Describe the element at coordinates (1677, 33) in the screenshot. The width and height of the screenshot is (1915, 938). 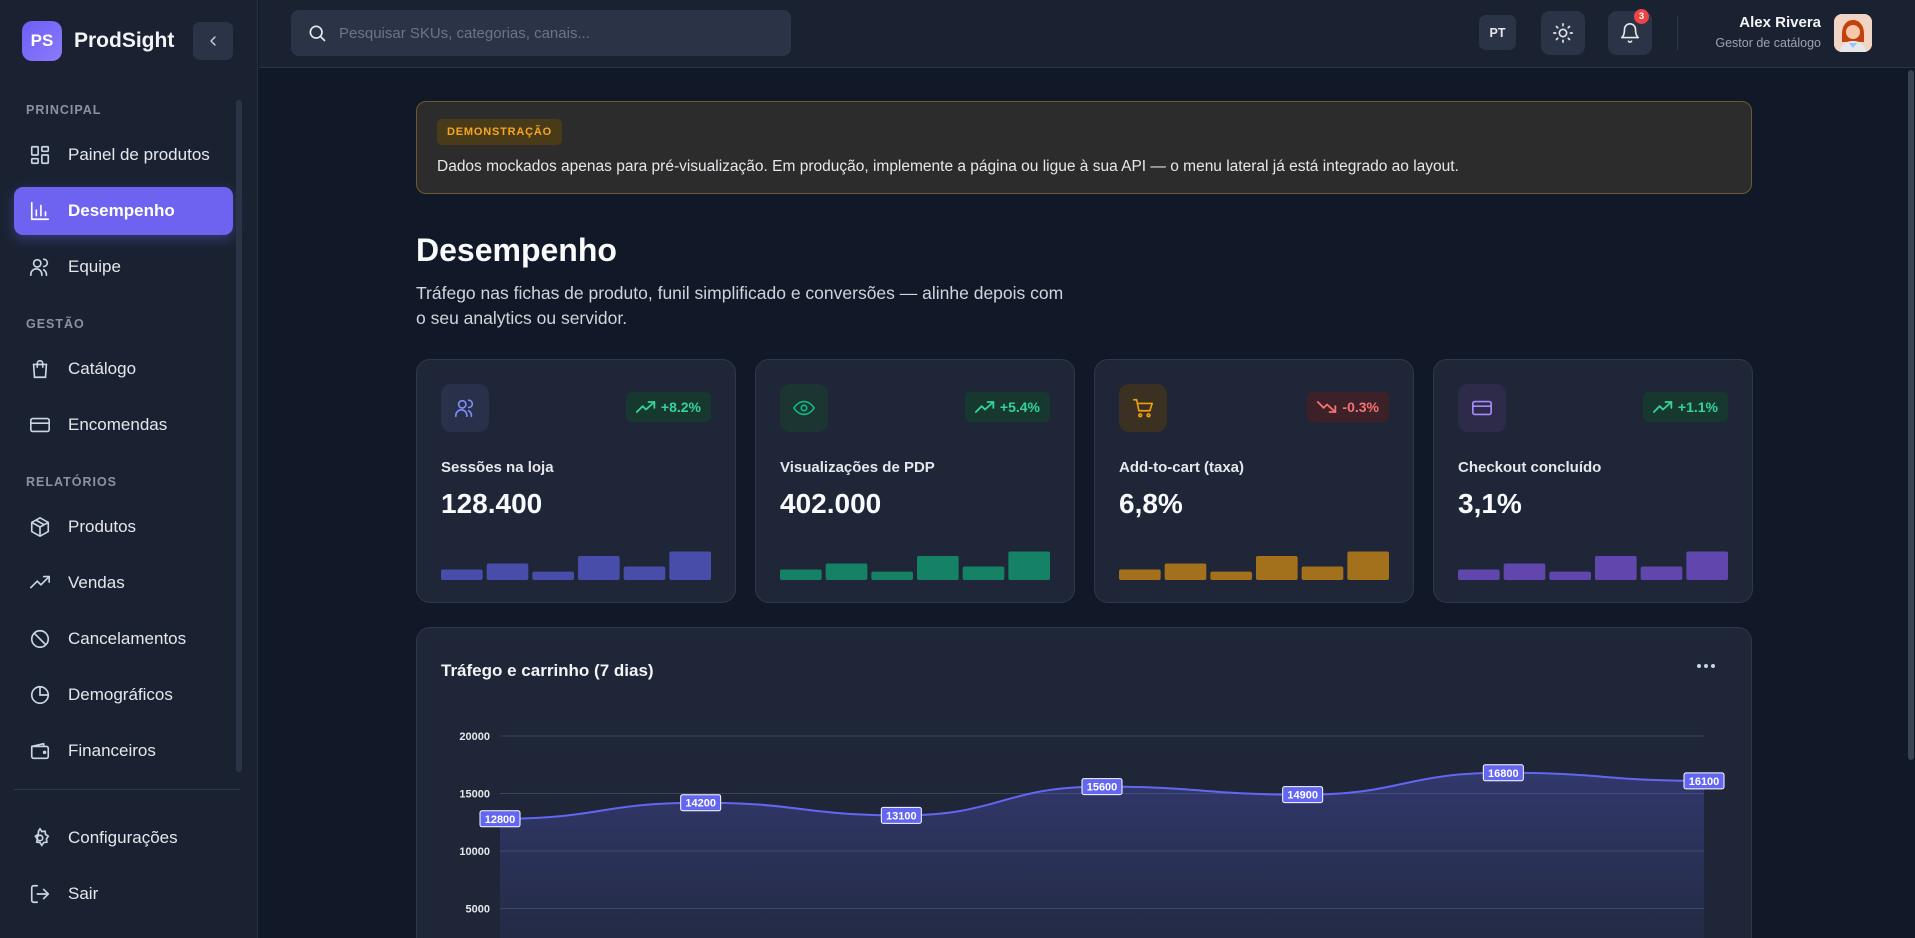
I see `topbar-divider` at that location.